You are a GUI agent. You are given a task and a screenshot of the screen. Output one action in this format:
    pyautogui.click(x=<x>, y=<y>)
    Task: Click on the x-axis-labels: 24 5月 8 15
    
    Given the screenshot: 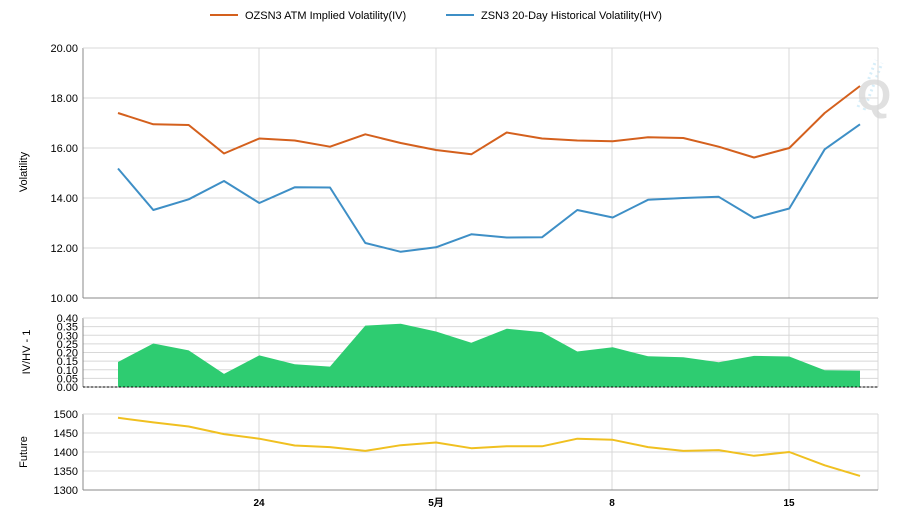 What is the action you would take?
    pyautogui.click(x=524, y=503)
    